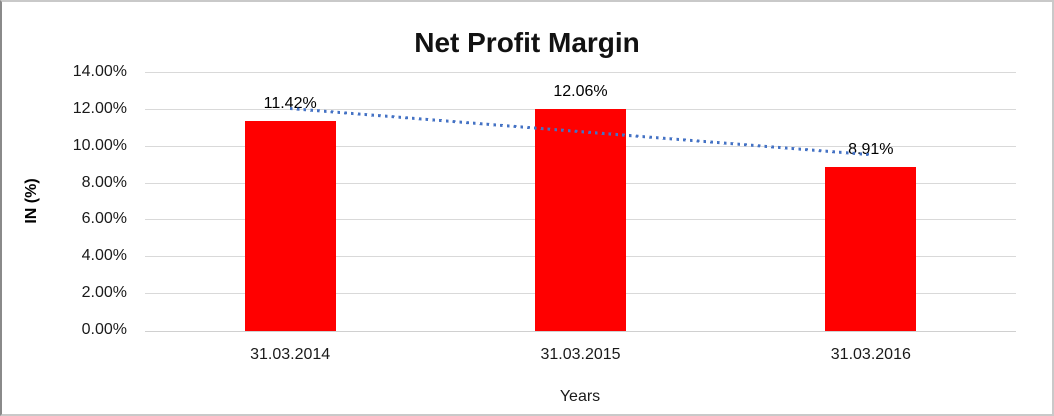 This screenshot has height=416, width=1054. Describe the element at coordinates (580, 72) in the screenshot. I see `gridline` at that location.